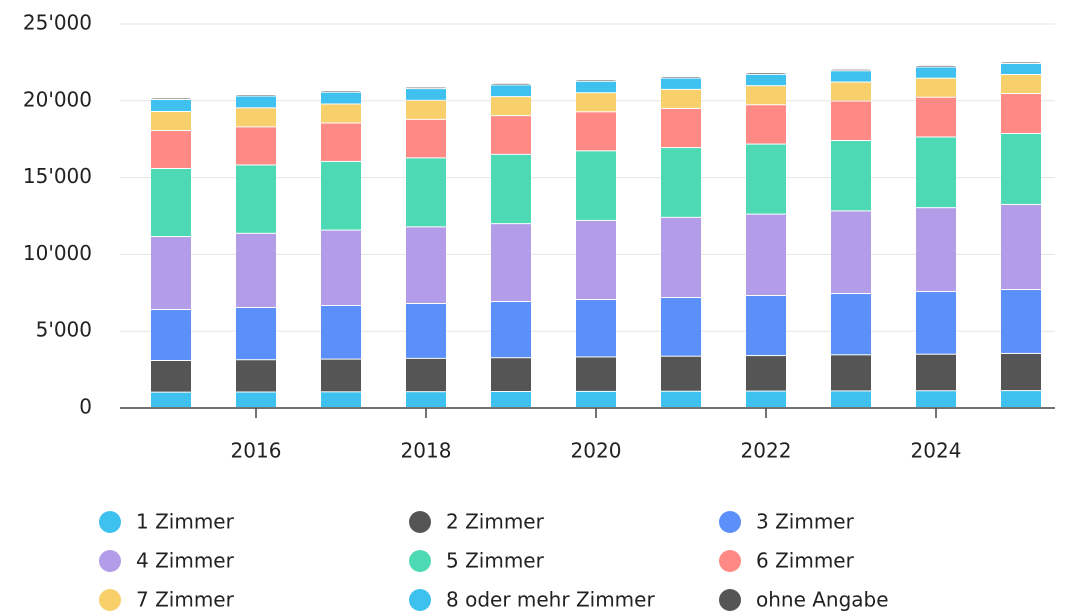  Describe the element at coordinates (185, 561) in the screenshot. I see `legend-label: 4 Zimmer` at that location.